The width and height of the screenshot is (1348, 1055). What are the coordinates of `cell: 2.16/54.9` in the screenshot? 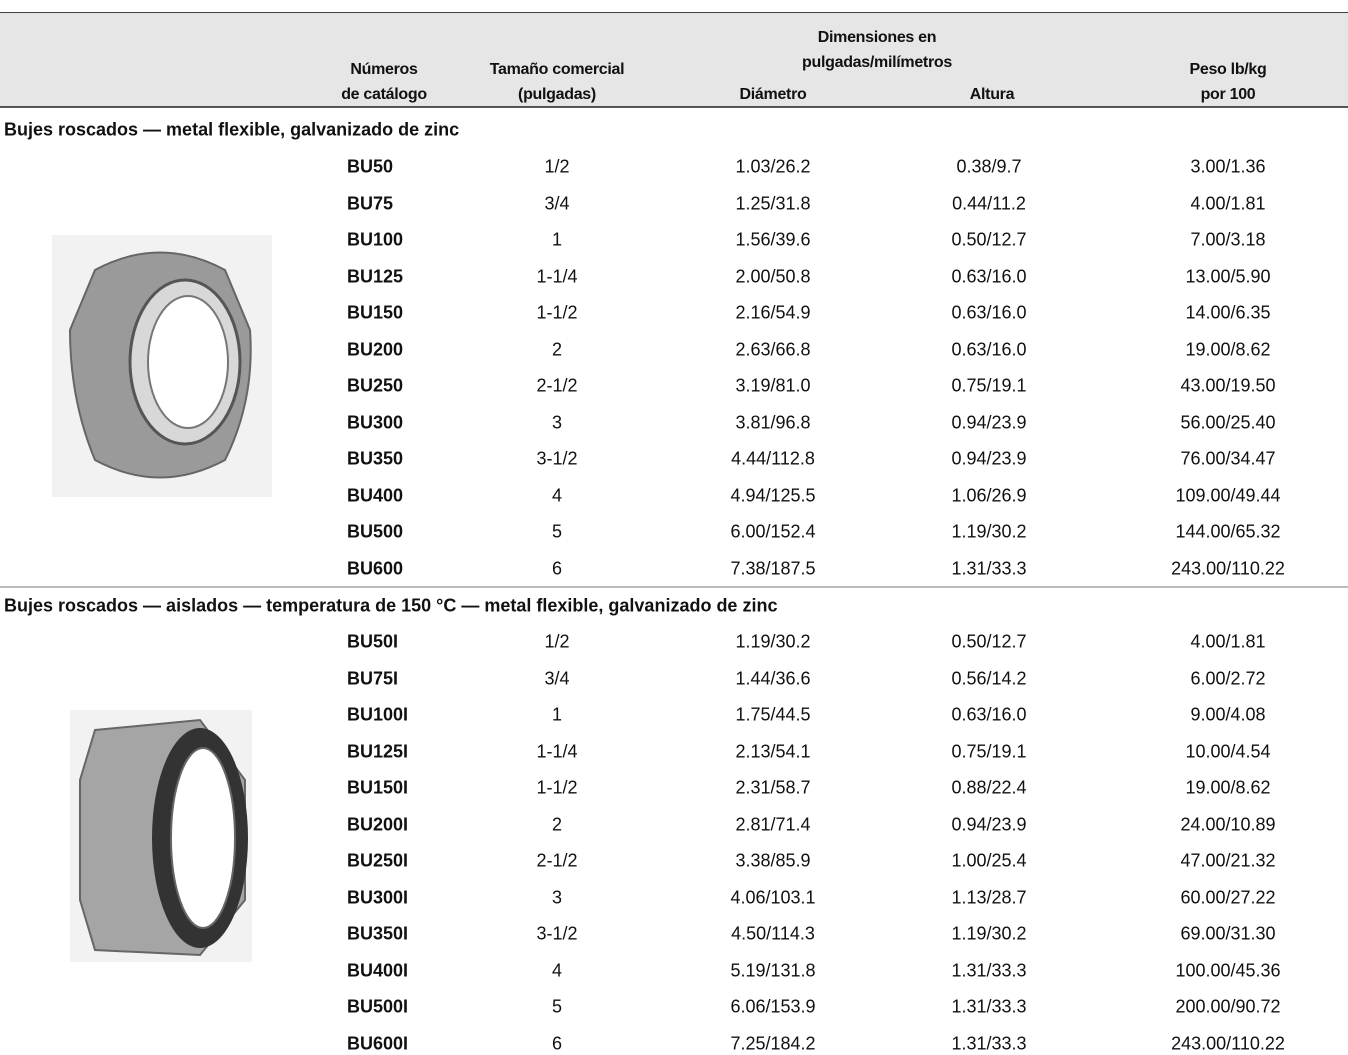 It's located at (773, 312).